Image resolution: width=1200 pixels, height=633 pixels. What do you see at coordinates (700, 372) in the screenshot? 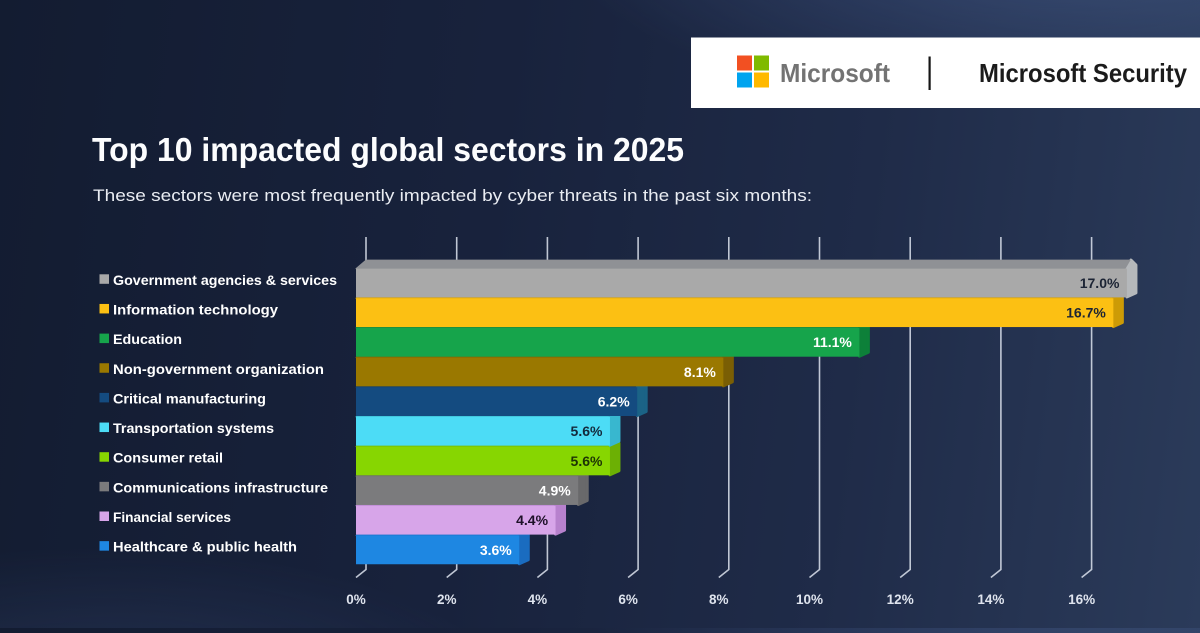
I see `svg-text: 8.1%` at bounding box center [700, 372].